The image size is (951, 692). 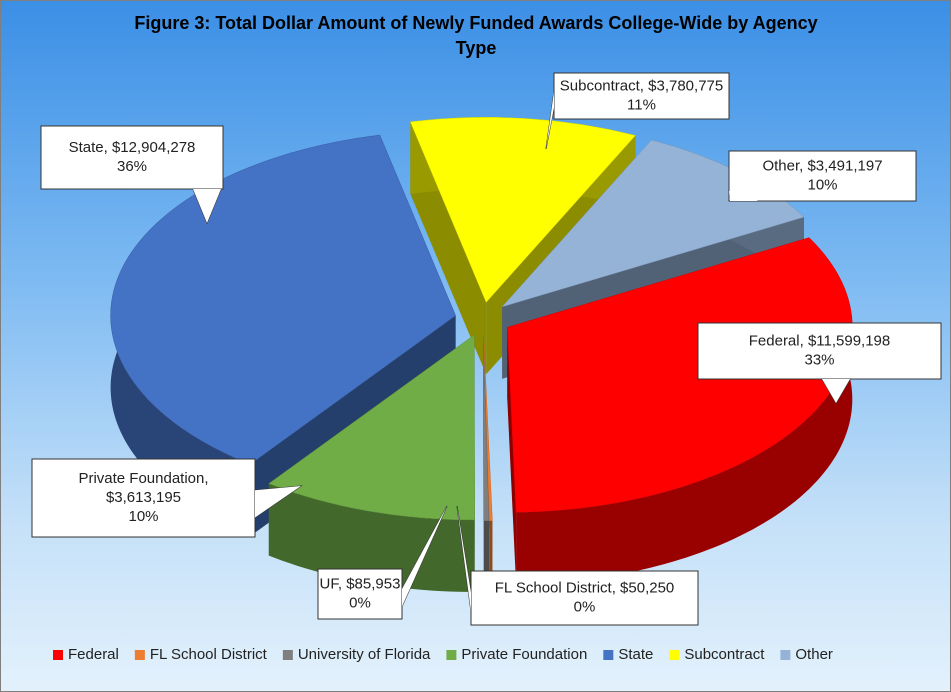 What do you see at coordinates (132, 166) in the screenshot?
I see `data-label-text: 36%` at bounding box center [132, 166].